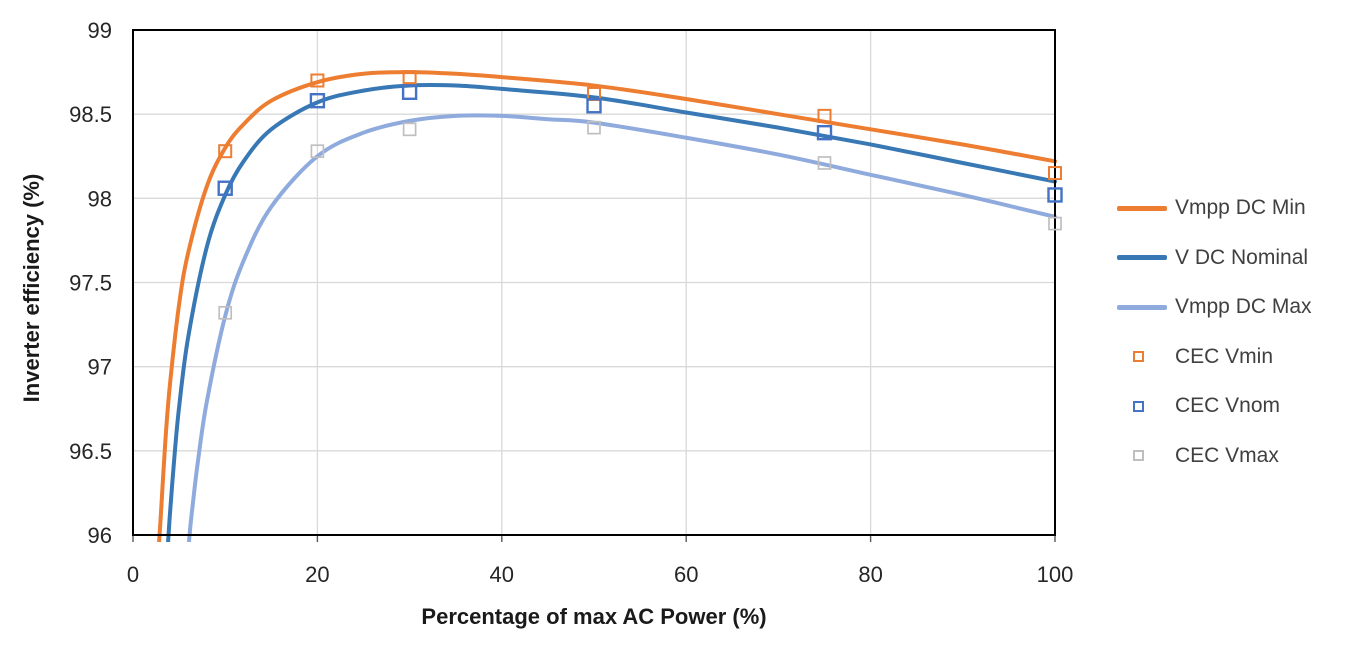 This screenshot has width=1362, height=650. What do you see at coordinates (1227, 455) in the screenshot?
I see `legend-label-cec-vmax: CEC Vmax` at bounding box center [1227, 455].